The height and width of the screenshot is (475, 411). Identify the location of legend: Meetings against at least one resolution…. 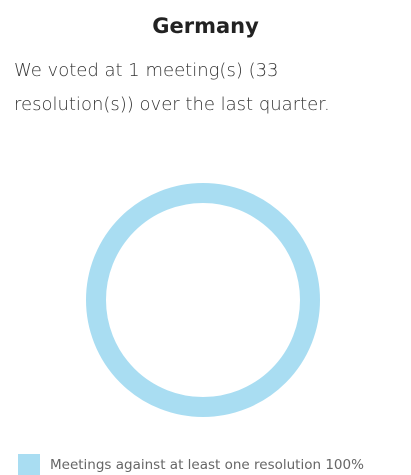
(191, 464).